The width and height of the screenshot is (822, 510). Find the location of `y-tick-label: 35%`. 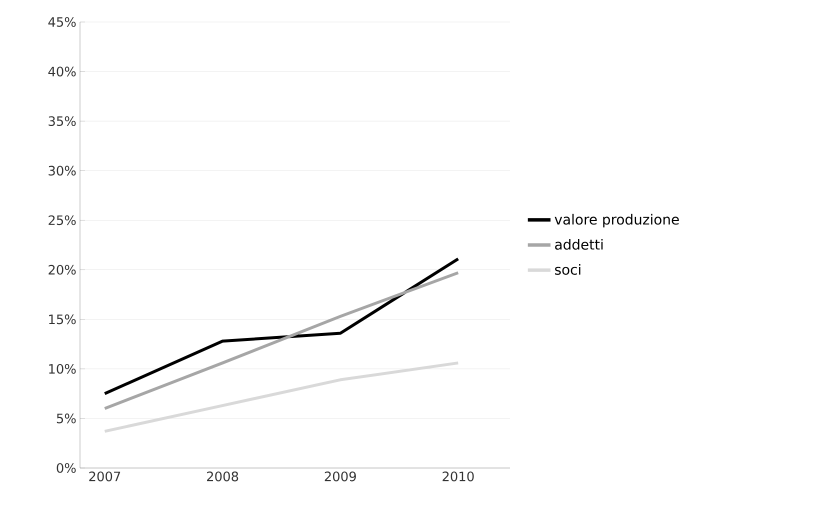

y-tick-label: 35% is located at coordinates (62, 121).